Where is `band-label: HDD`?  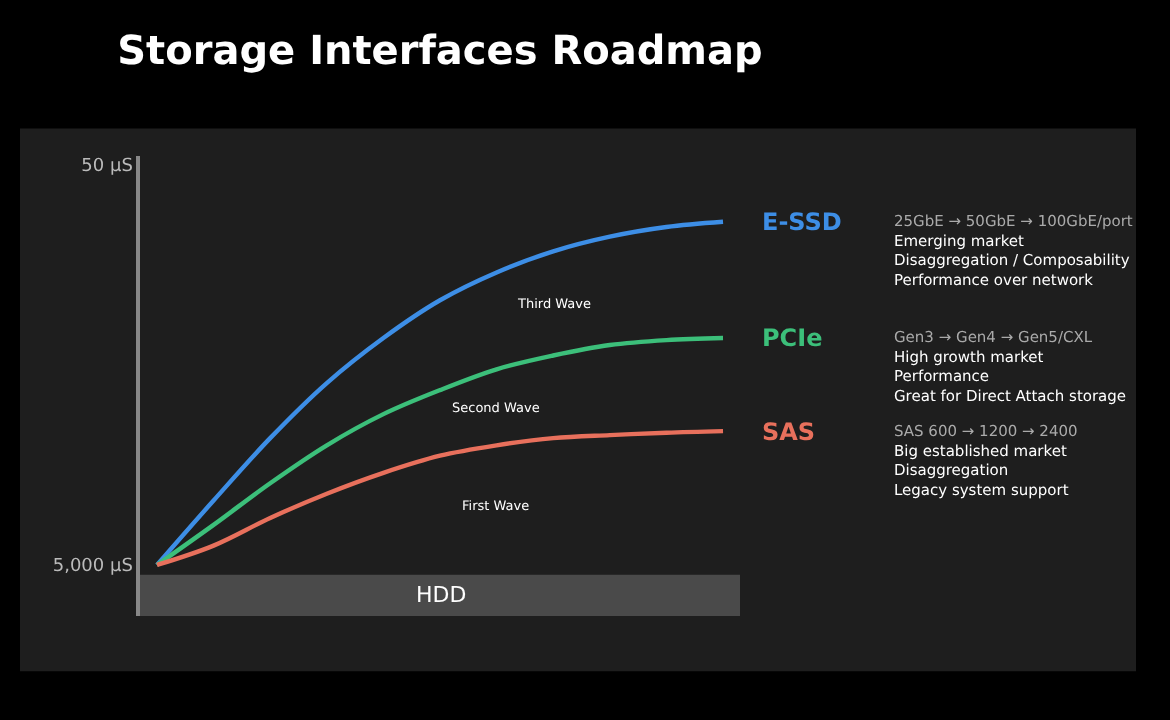 band-label: HDD is located at coordinates (441, 595).